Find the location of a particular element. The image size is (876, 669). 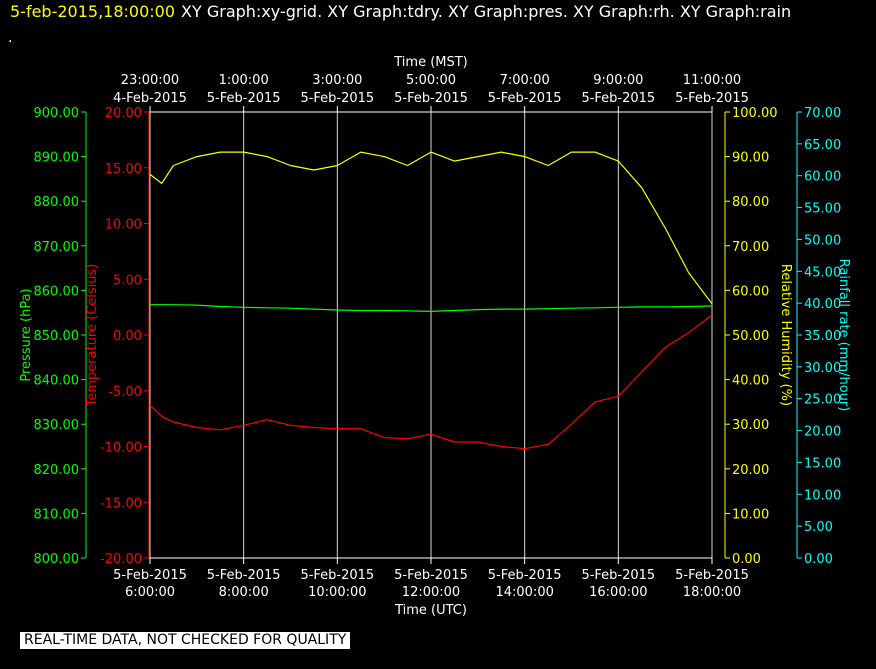

rainfall-axis-tick-label: 10.00 is located at coordinates (822, 495).